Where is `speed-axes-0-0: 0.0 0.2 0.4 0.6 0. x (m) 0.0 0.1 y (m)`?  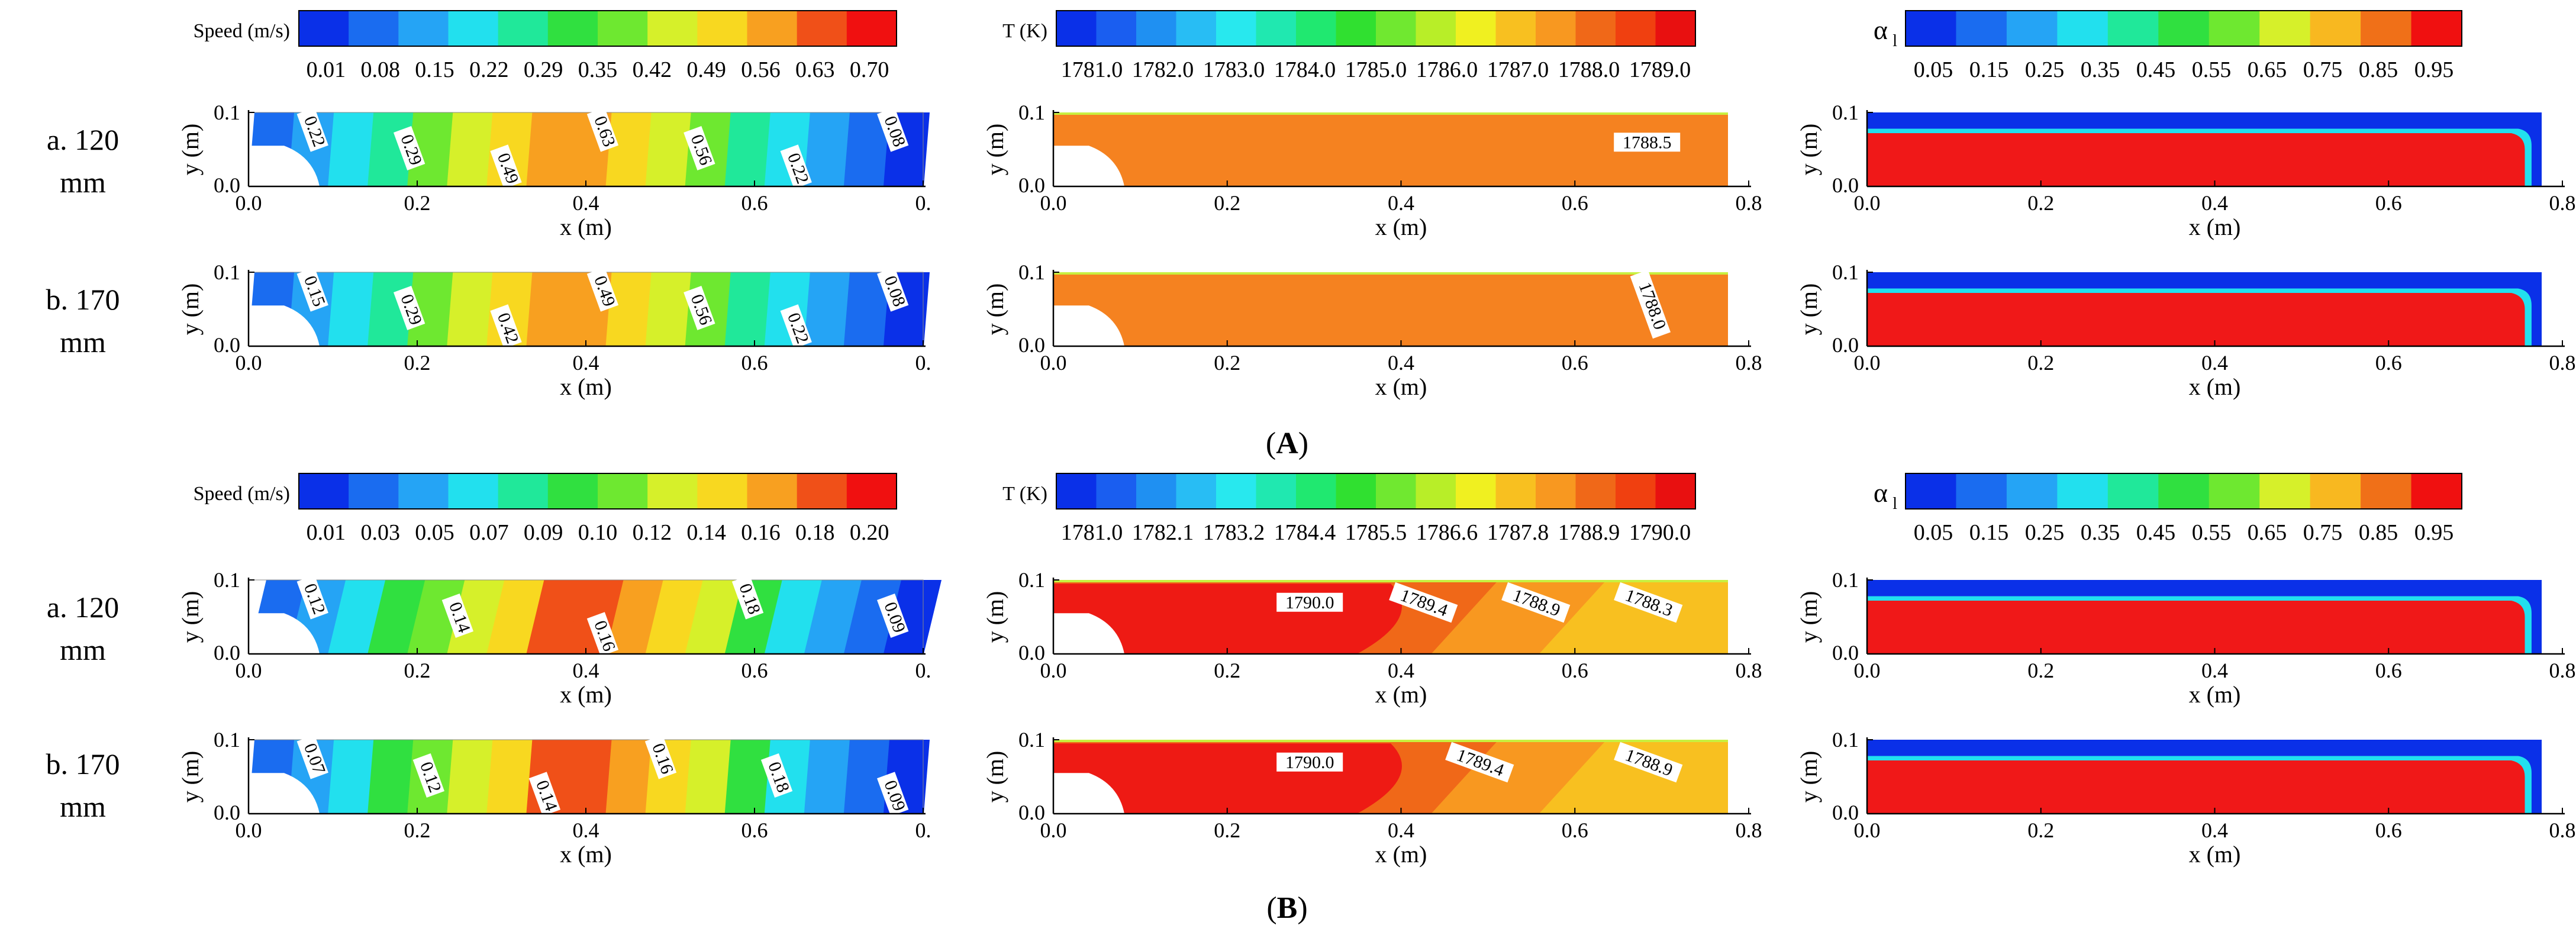 speed-axes-0-0: 0.0 0.2 0.4 0.6 0. x (m) 0.0 0.1 y (m) is located at coordinates (554, 171).